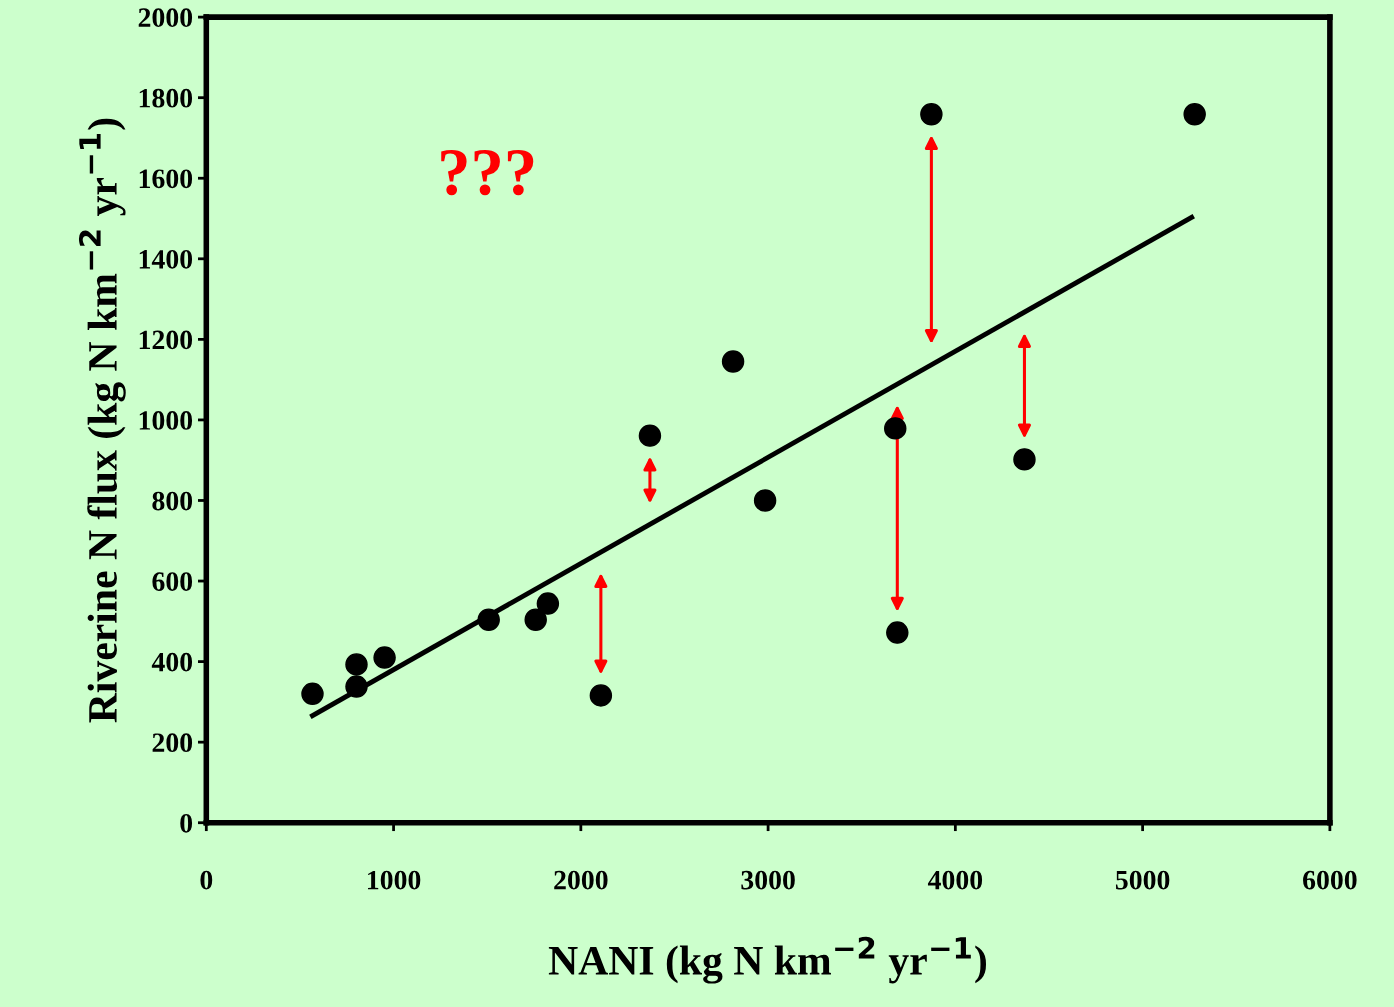 This screenshot has width=1394, height=1007. What do you see at coordinates (394, 880) in the screenshot?
I see `x-tick-label: 1000` at bounding box center [394, 880].